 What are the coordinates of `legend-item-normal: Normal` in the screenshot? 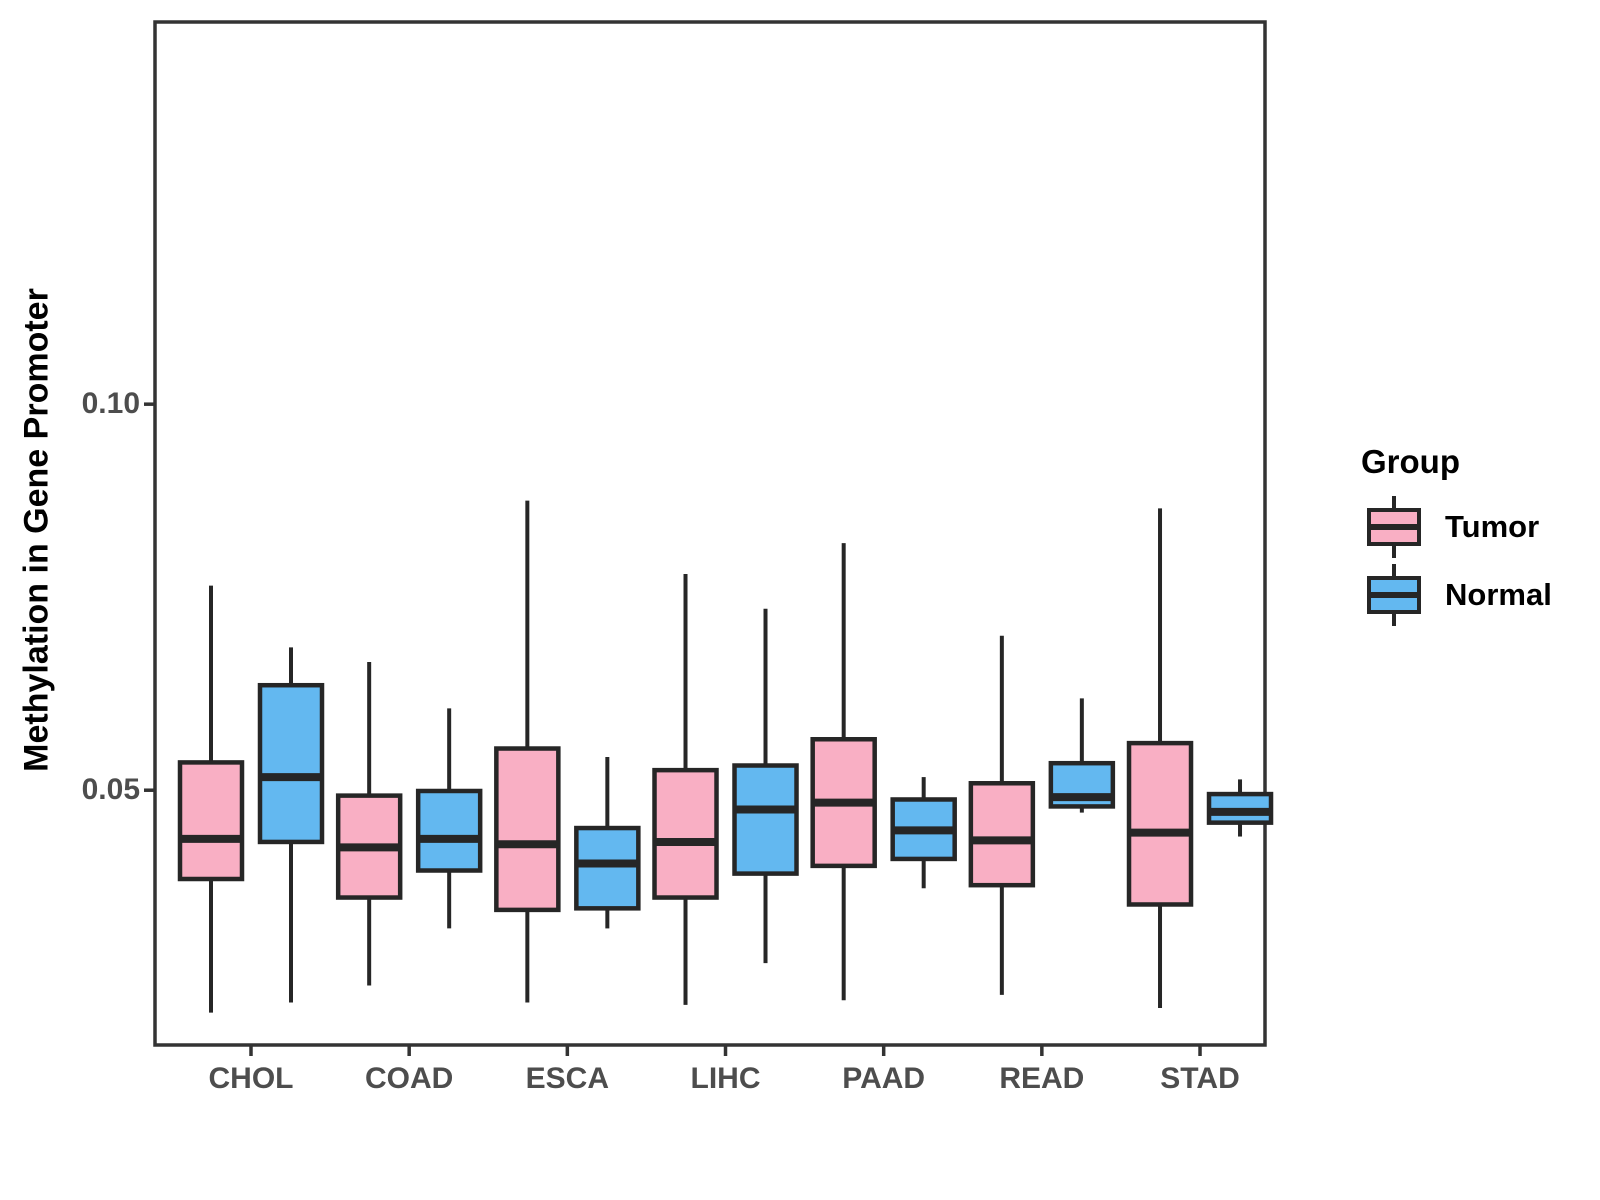 It's located at (1453, 595).